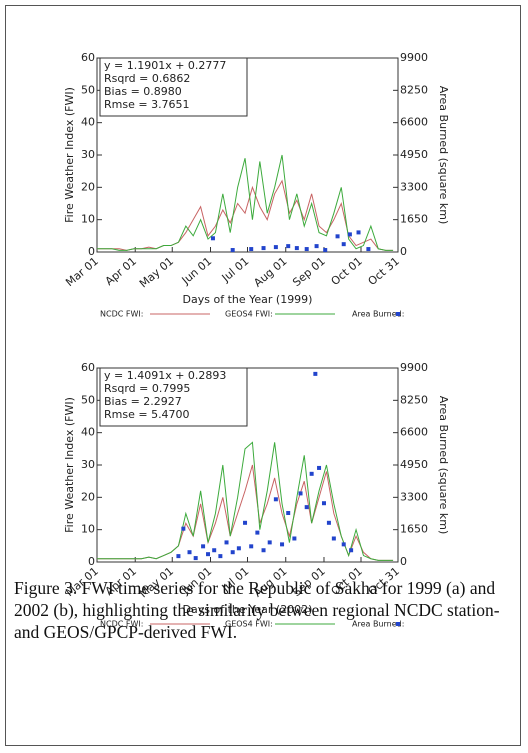  I want to click on x-tick-label: Sep 01, so click(309, 272).